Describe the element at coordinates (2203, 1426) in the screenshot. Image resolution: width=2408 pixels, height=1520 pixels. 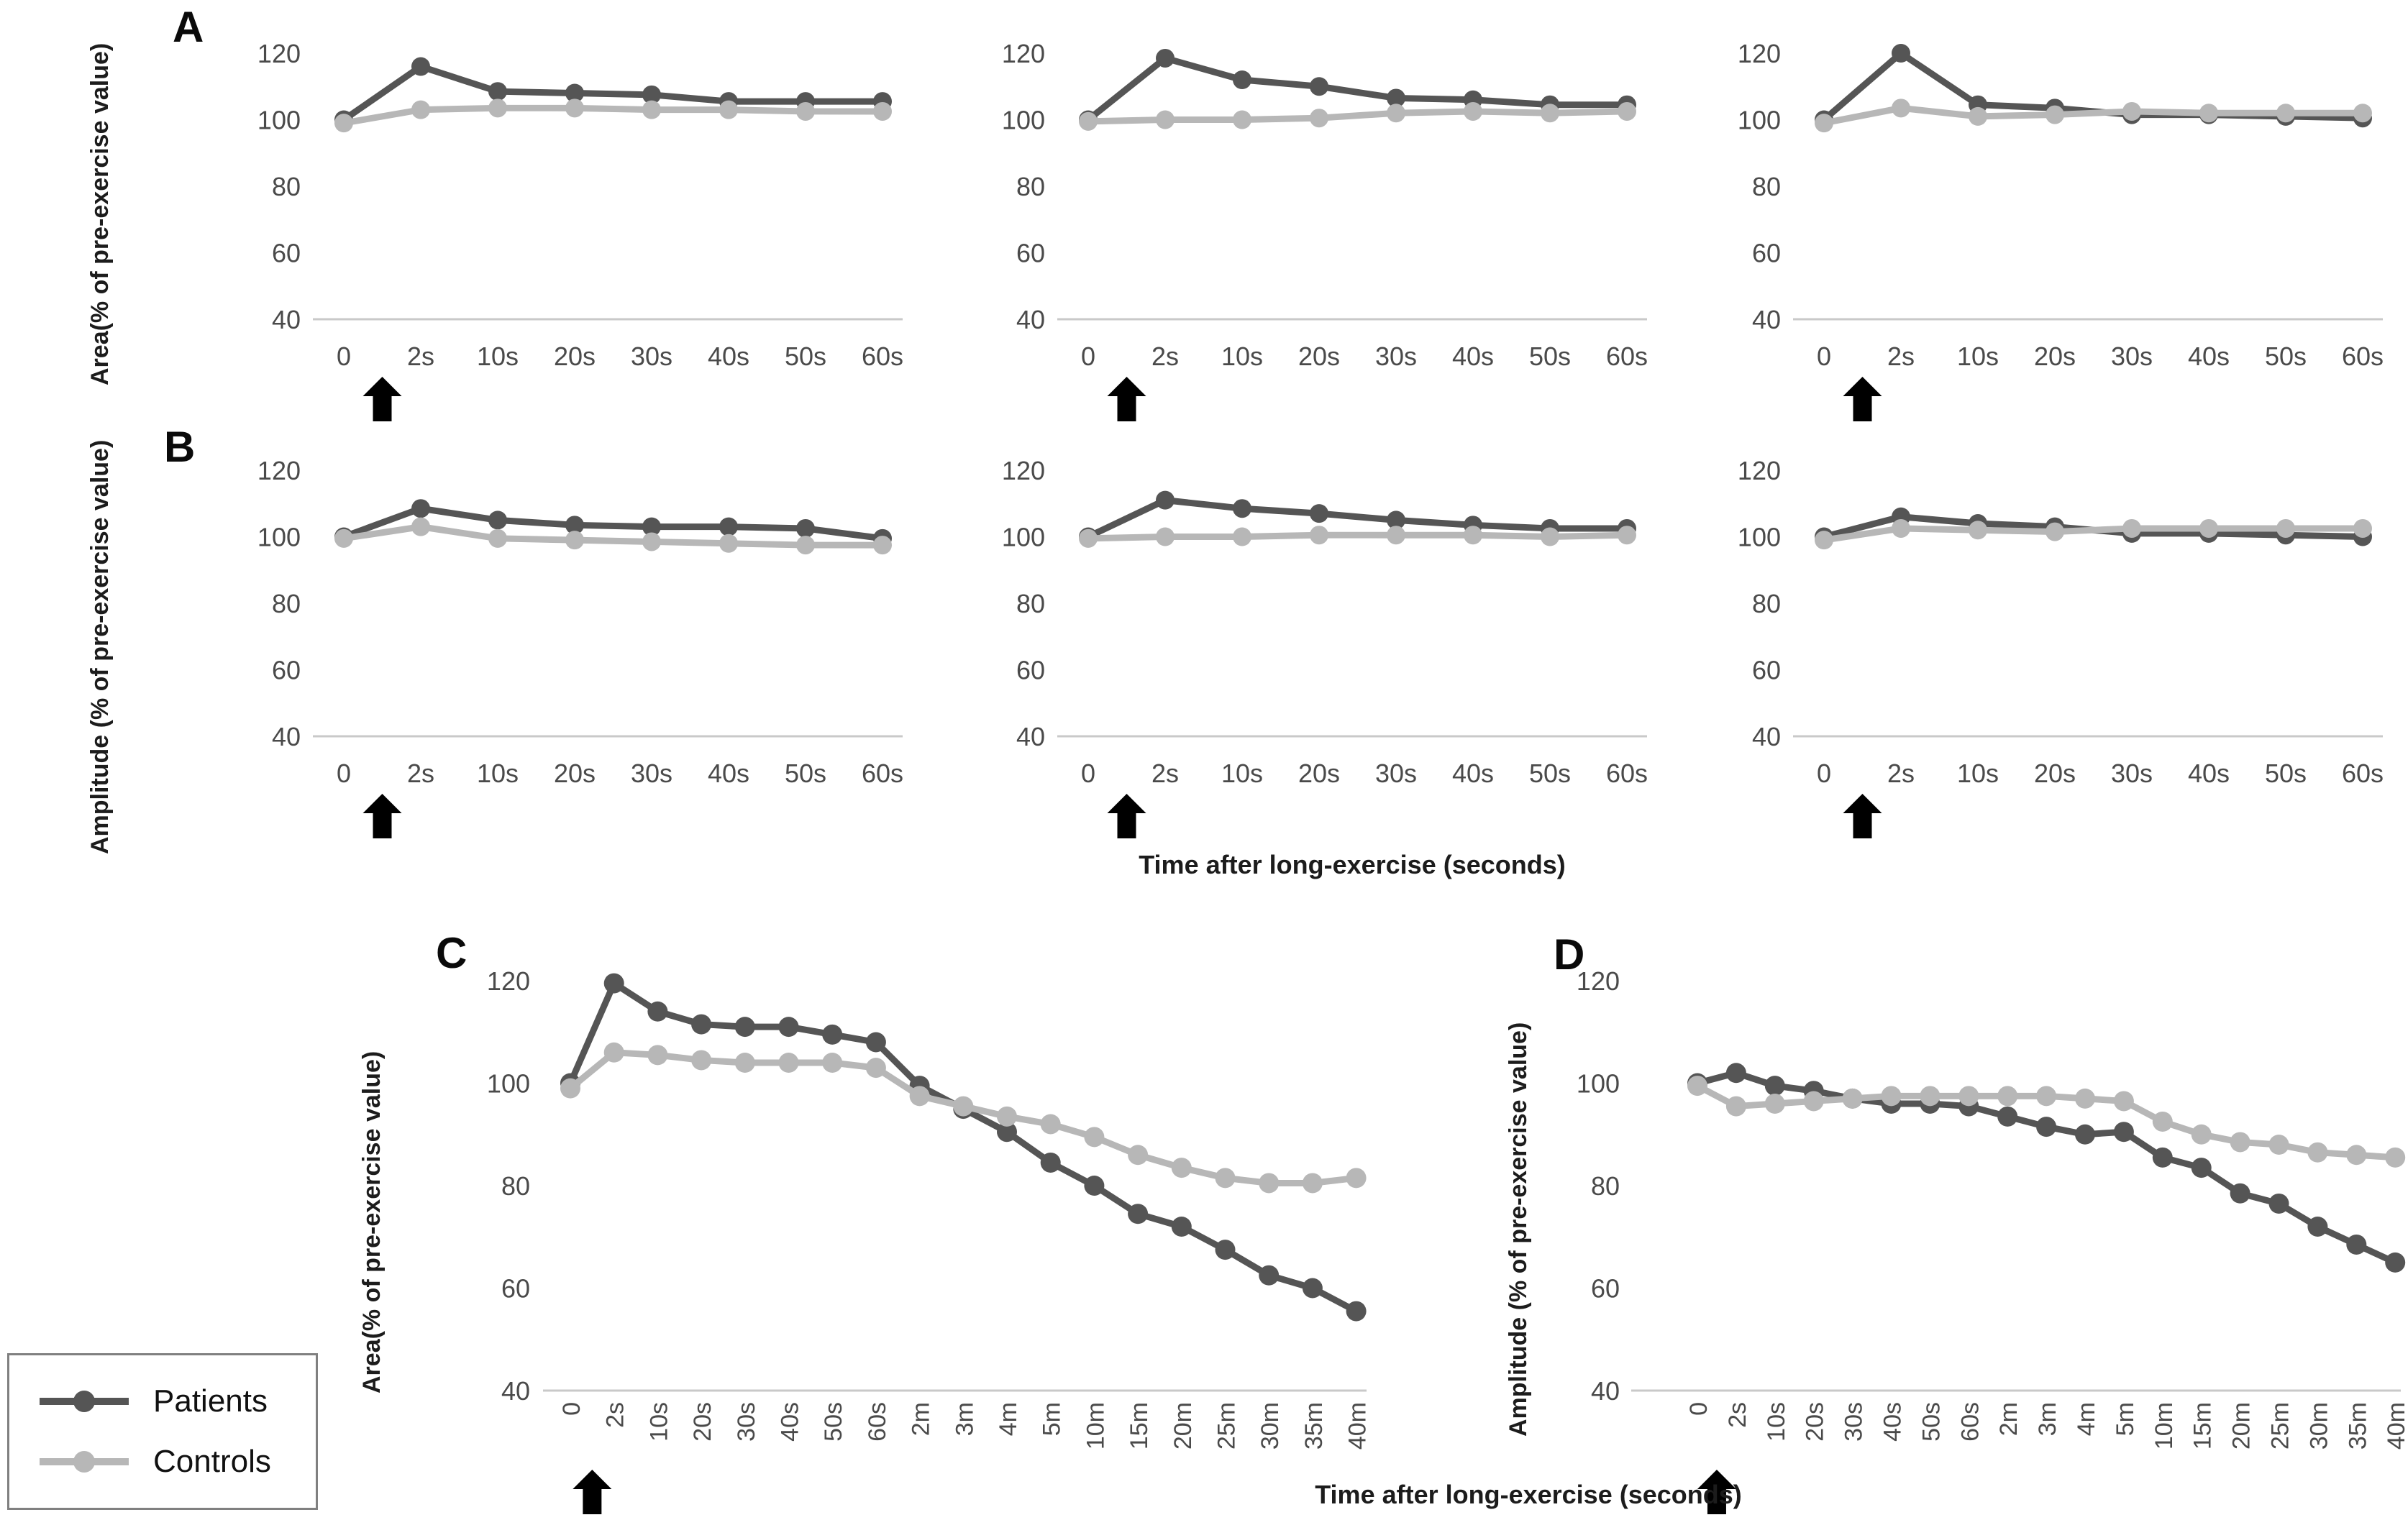
I see `x-tick-label: 15m` at that location.